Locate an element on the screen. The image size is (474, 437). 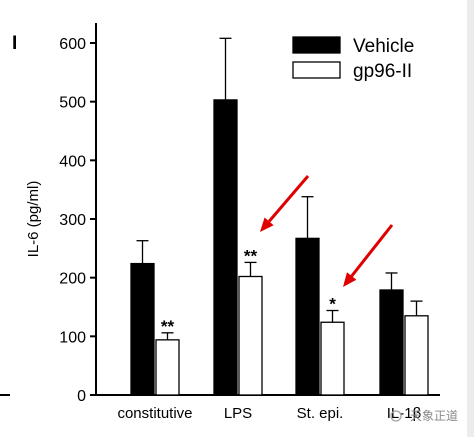
right-edge-strip is located at coordinates (470, 218).